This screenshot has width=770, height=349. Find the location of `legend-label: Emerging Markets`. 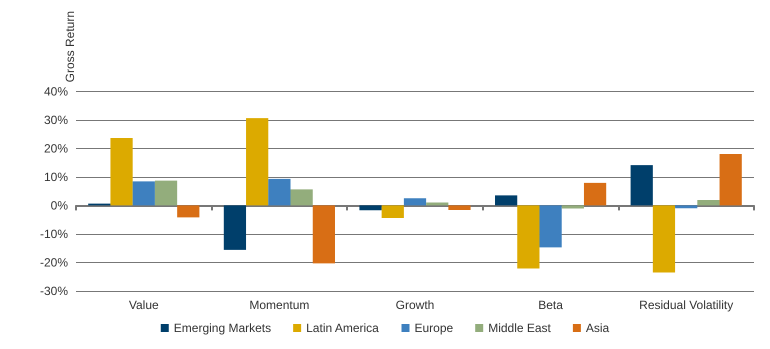

legend-label: Emerging Markets is located at coordinates (223, 328).